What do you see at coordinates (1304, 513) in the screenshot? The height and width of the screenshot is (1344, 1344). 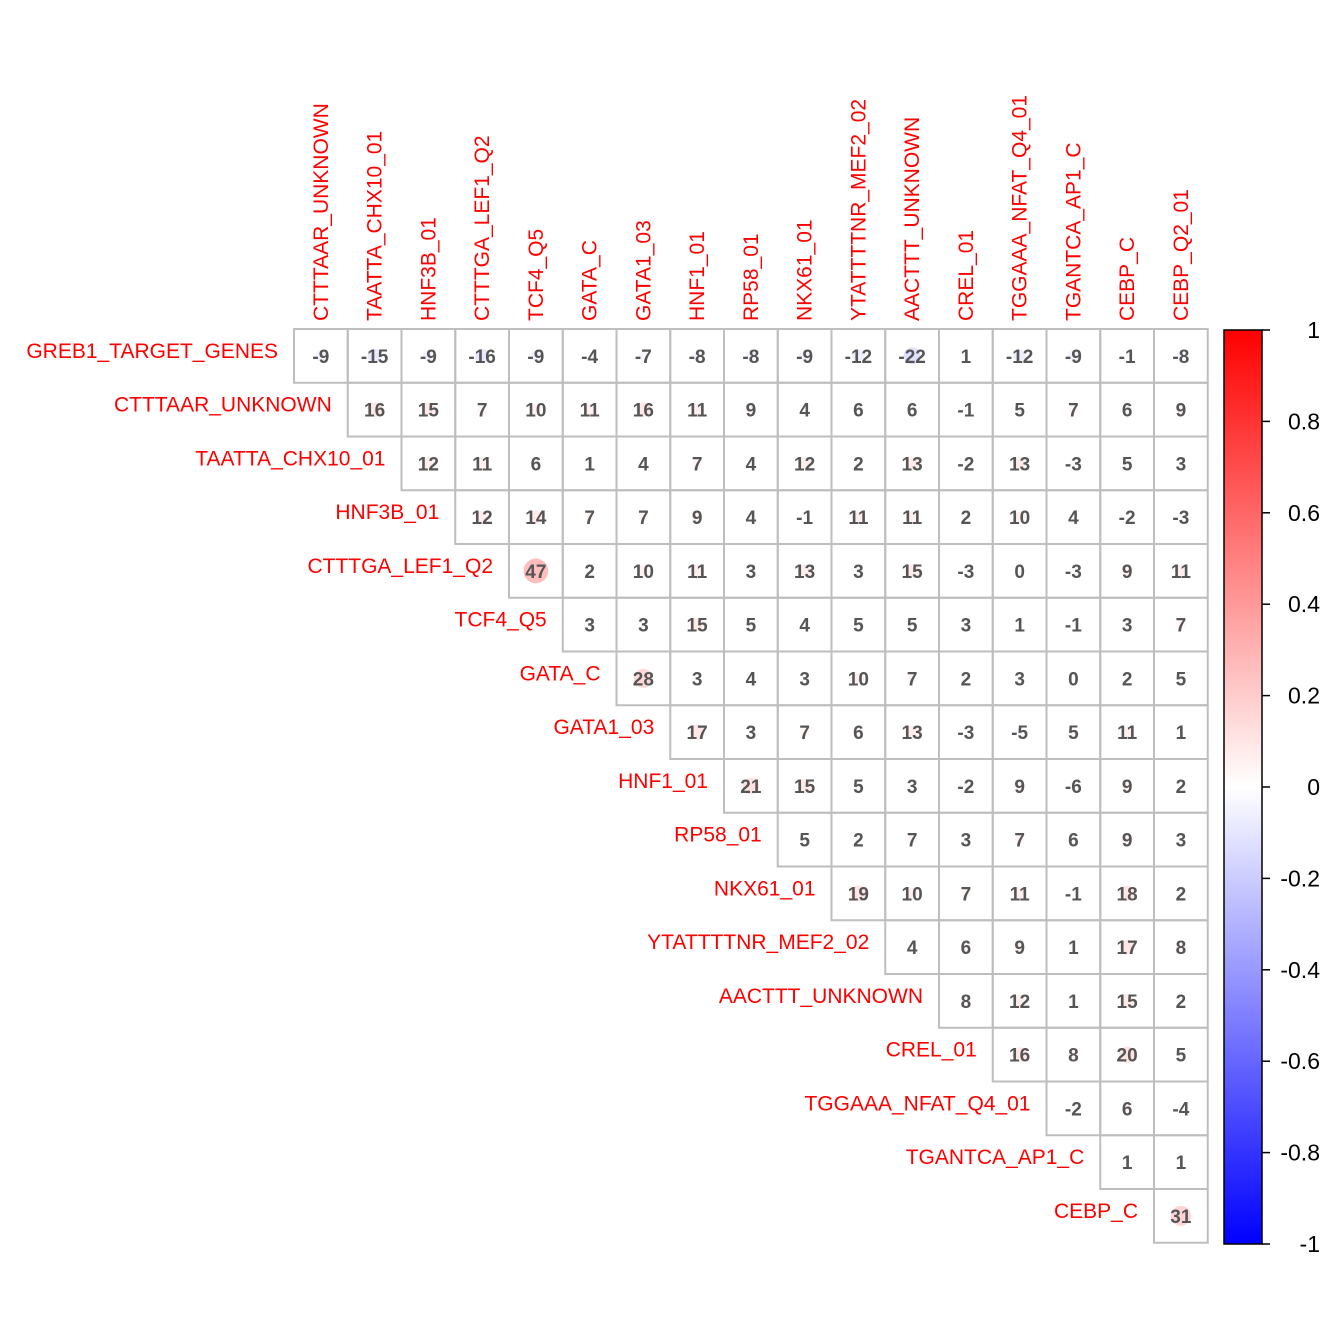 I see `colorbar-tick-label: 0.6` at bounding box center [1304, 513].